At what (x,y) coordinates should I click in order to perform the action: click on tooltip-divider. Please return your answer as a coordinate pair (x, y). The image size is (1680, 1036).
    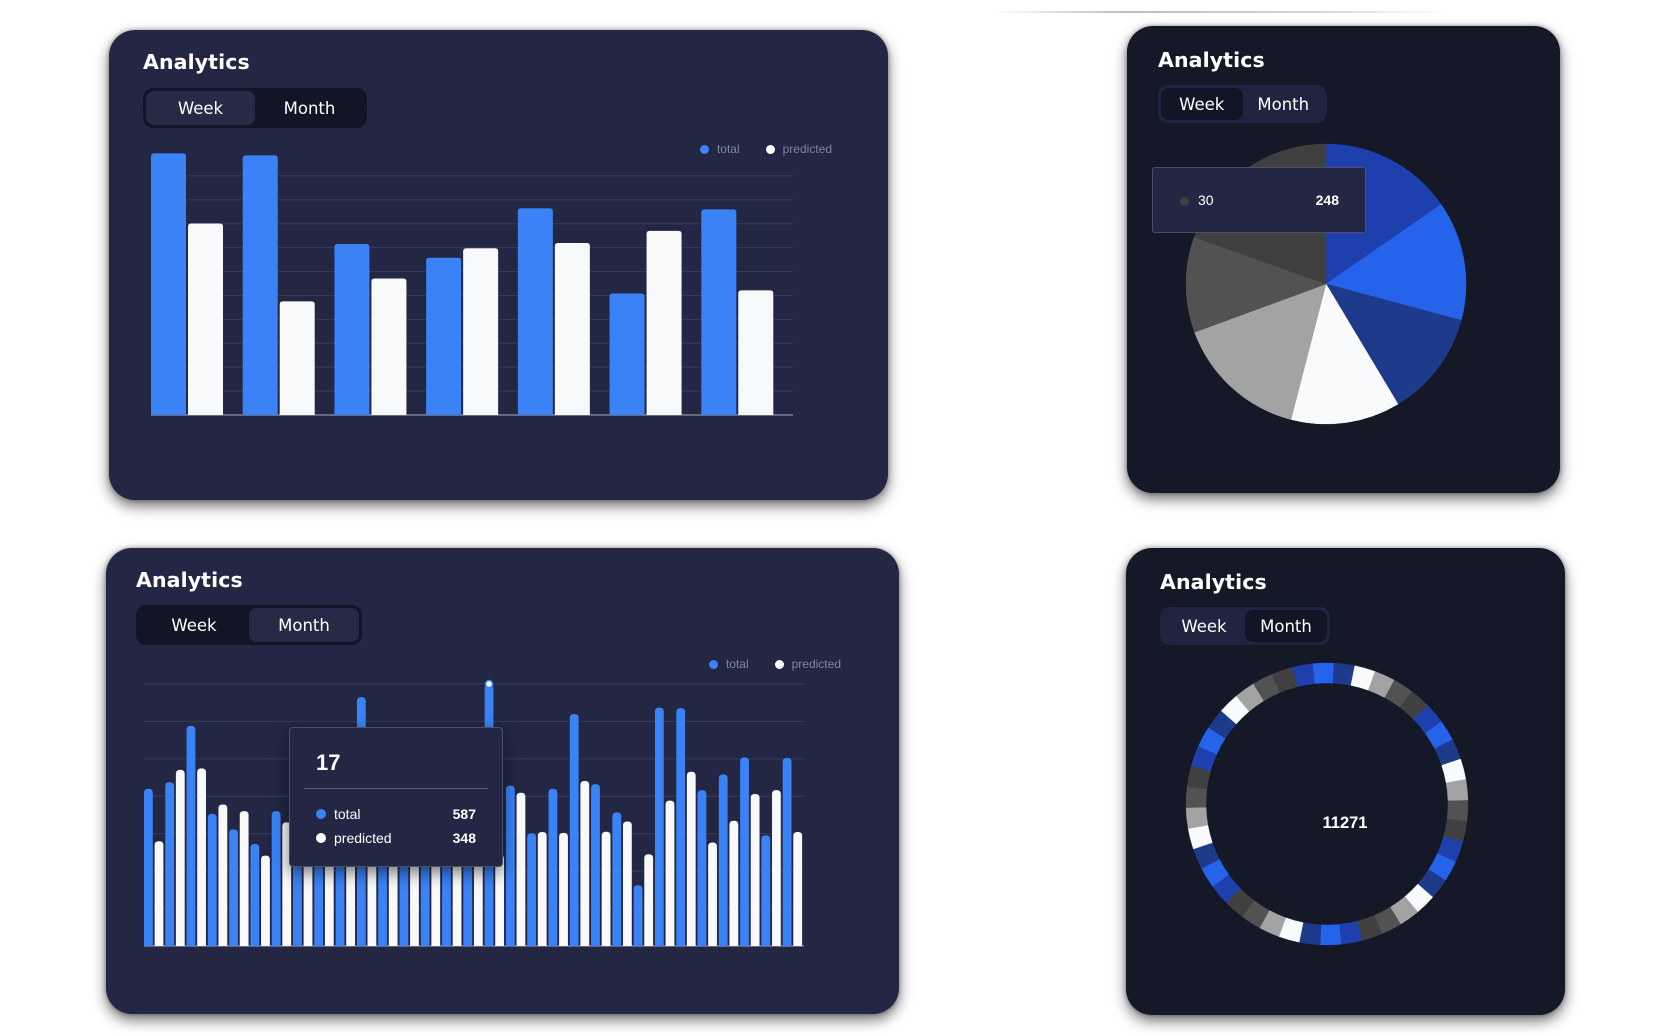
    Looking at the image, I should click on (396, 788).